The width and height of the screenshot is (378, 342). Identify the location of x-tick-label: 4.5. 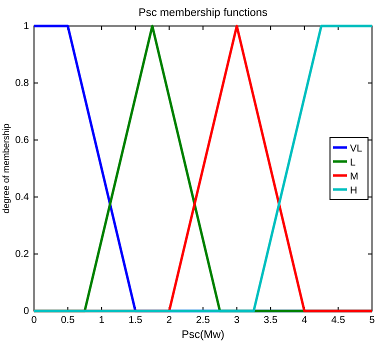
(338, 320).